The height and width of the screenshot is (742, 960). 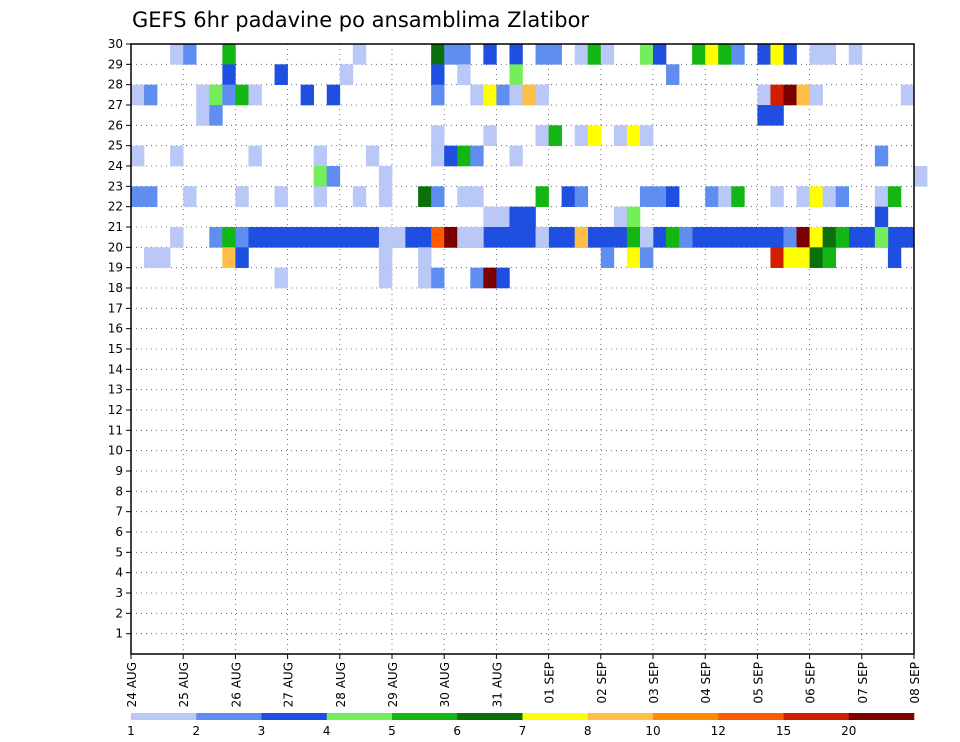 What do you see at coordinates (115, 207) in the screenshot?
I see `y-tick-label: 22` at bounding box center [115, 207].